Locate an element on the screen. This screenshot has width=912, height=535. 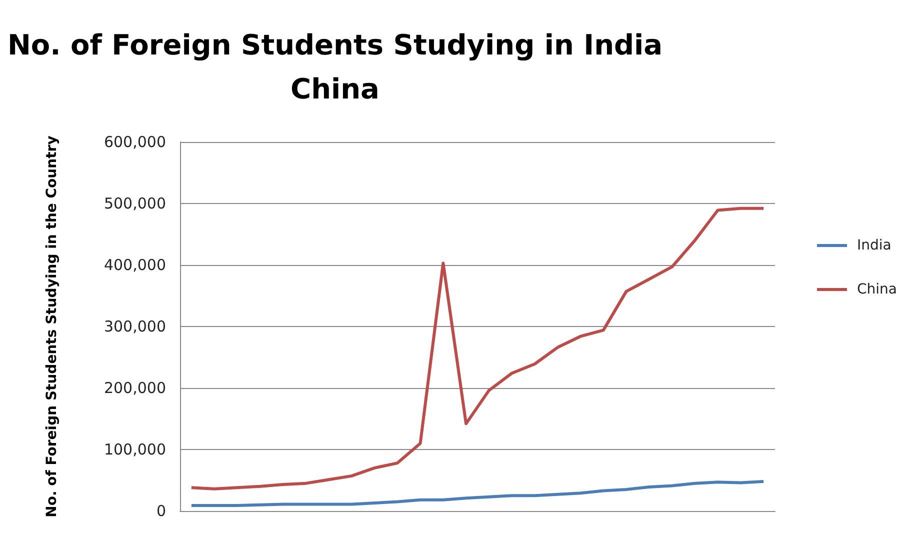
y-tick-label: 200,000 is located at coordinates (135, 388).